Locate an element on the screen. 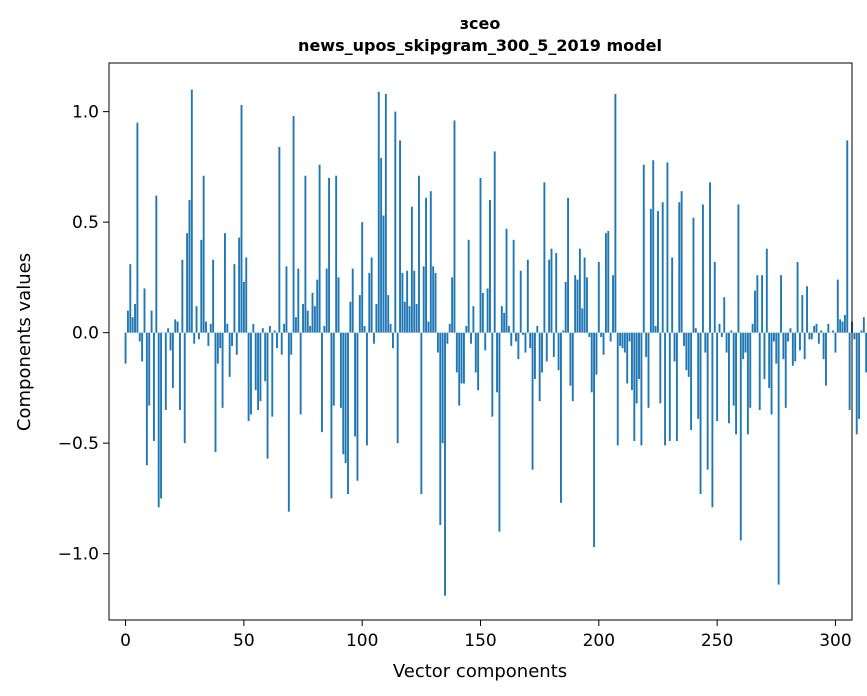 The height and width of the screenshot is (696, 867). y-tick-label: 0.5 is located at coordinates (85, 223).